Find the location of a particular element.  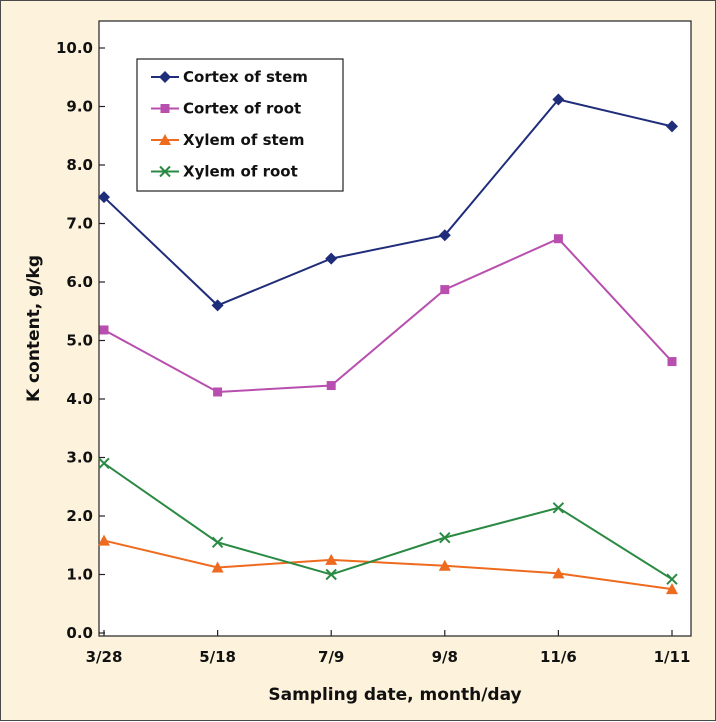

series-xylem-of-root is located at coordinates (388, 521).